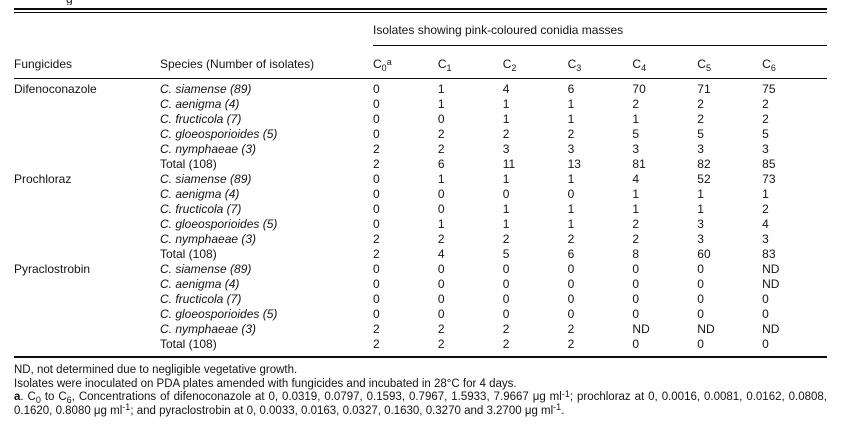 The height and width of the screenshot is (434, 841). I want to click on header-fungicides: Fungicides, so click(43, 64).